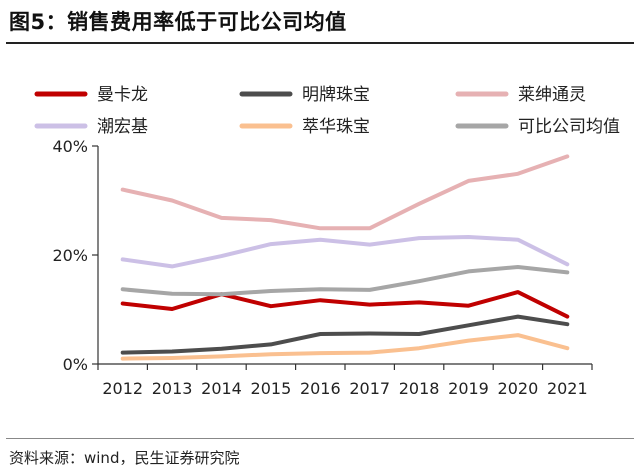 The image size is (640, 476). What do you see at coordinates (552, 95) in the screenshot?
I see `legend-label: 莱绅通灵` at bounding box center [552, 95].